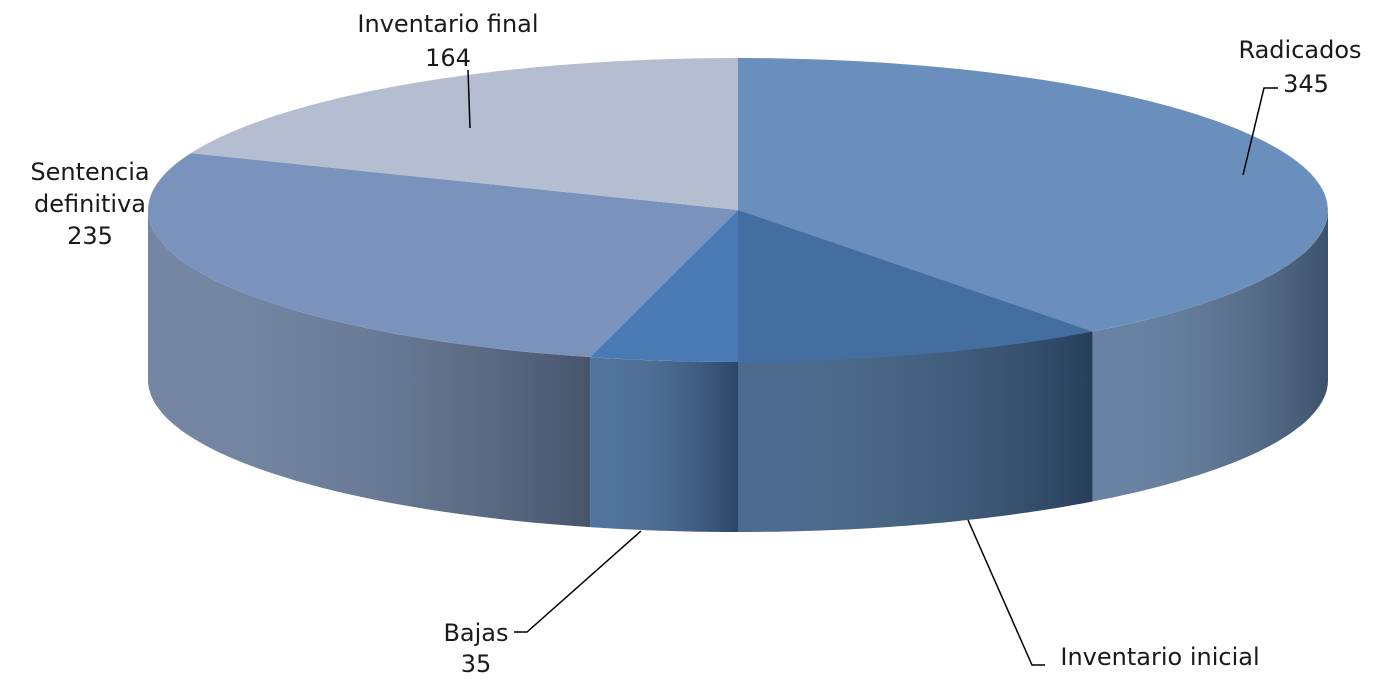  I want to click on data-label-sentencia-definitiva: Sentencia definitiva 235, so click(89, 204).